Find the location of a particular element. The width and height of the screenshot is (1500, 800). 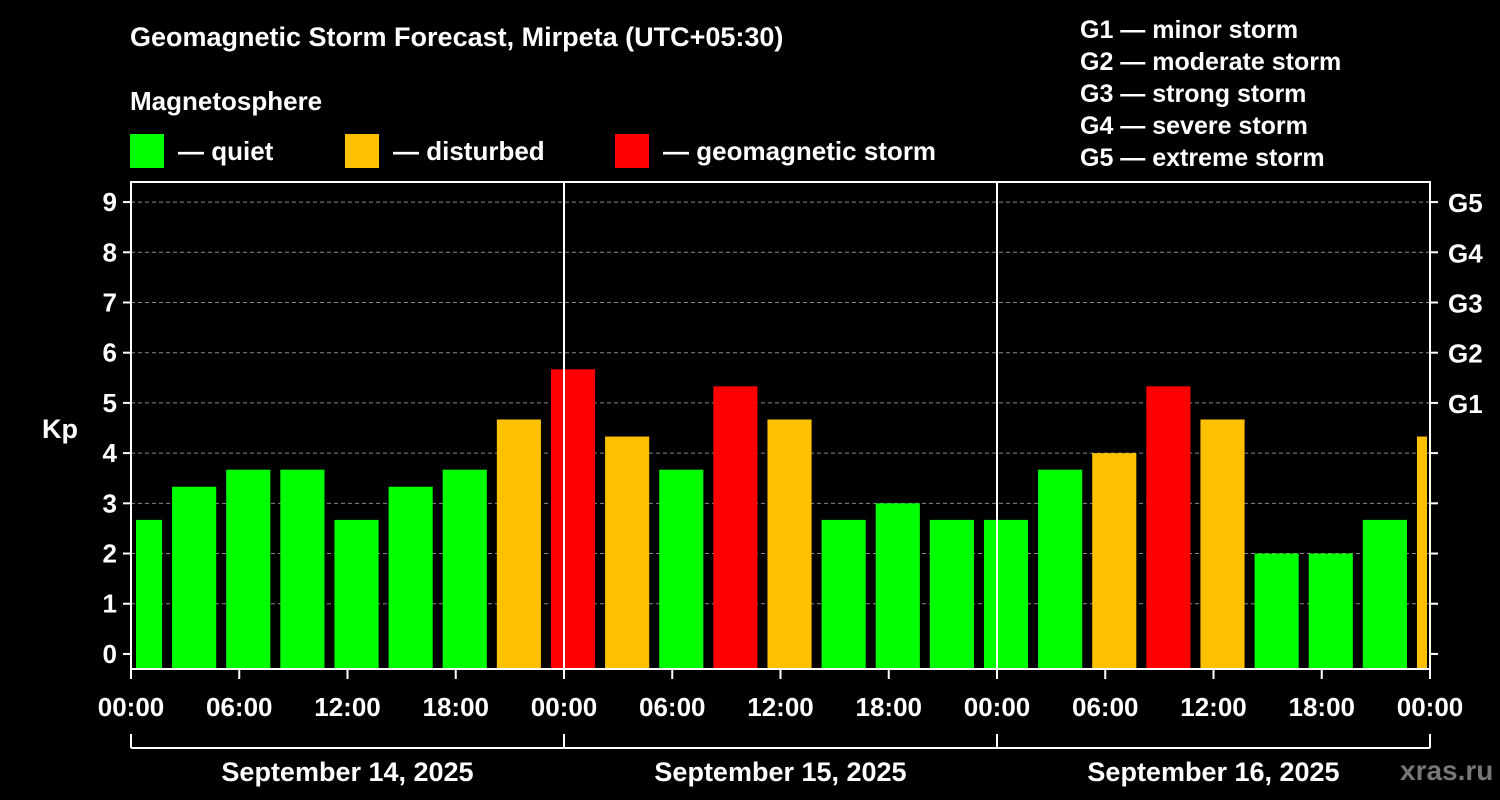

day-label-2: September 16, 2025 is located at coordinates (1213, 772).